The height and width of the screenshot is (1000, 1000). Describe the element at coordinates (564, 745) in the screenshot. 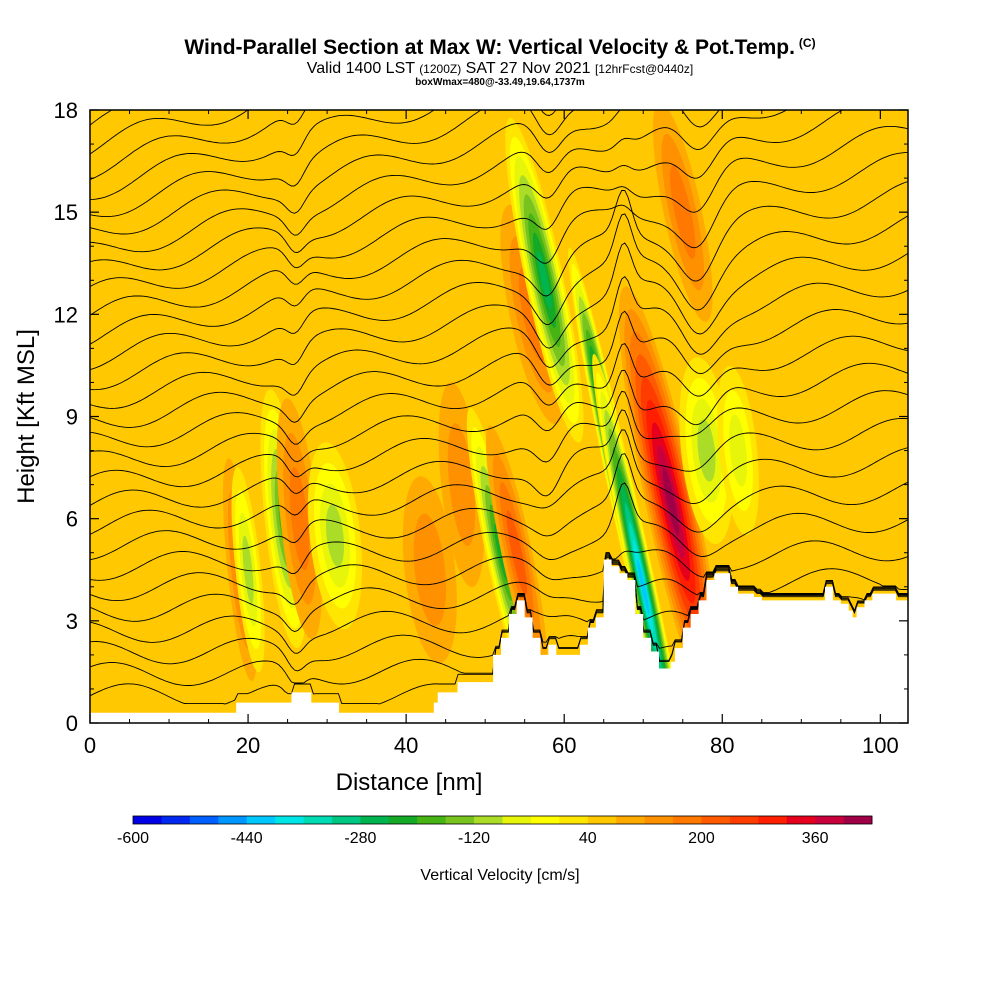

I see `x-tick-label: 60` at that location.